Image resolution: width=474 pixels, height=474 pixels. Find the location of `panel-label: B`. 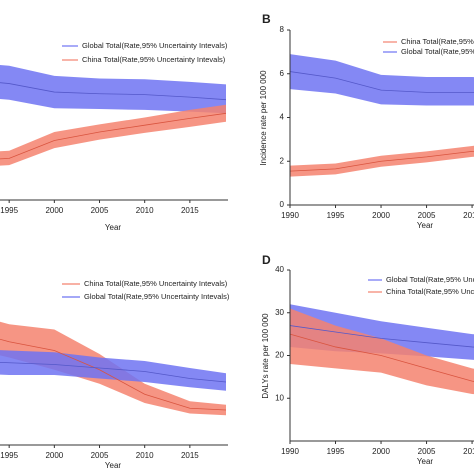

panel-label: B is located at coordinates (266, 19).